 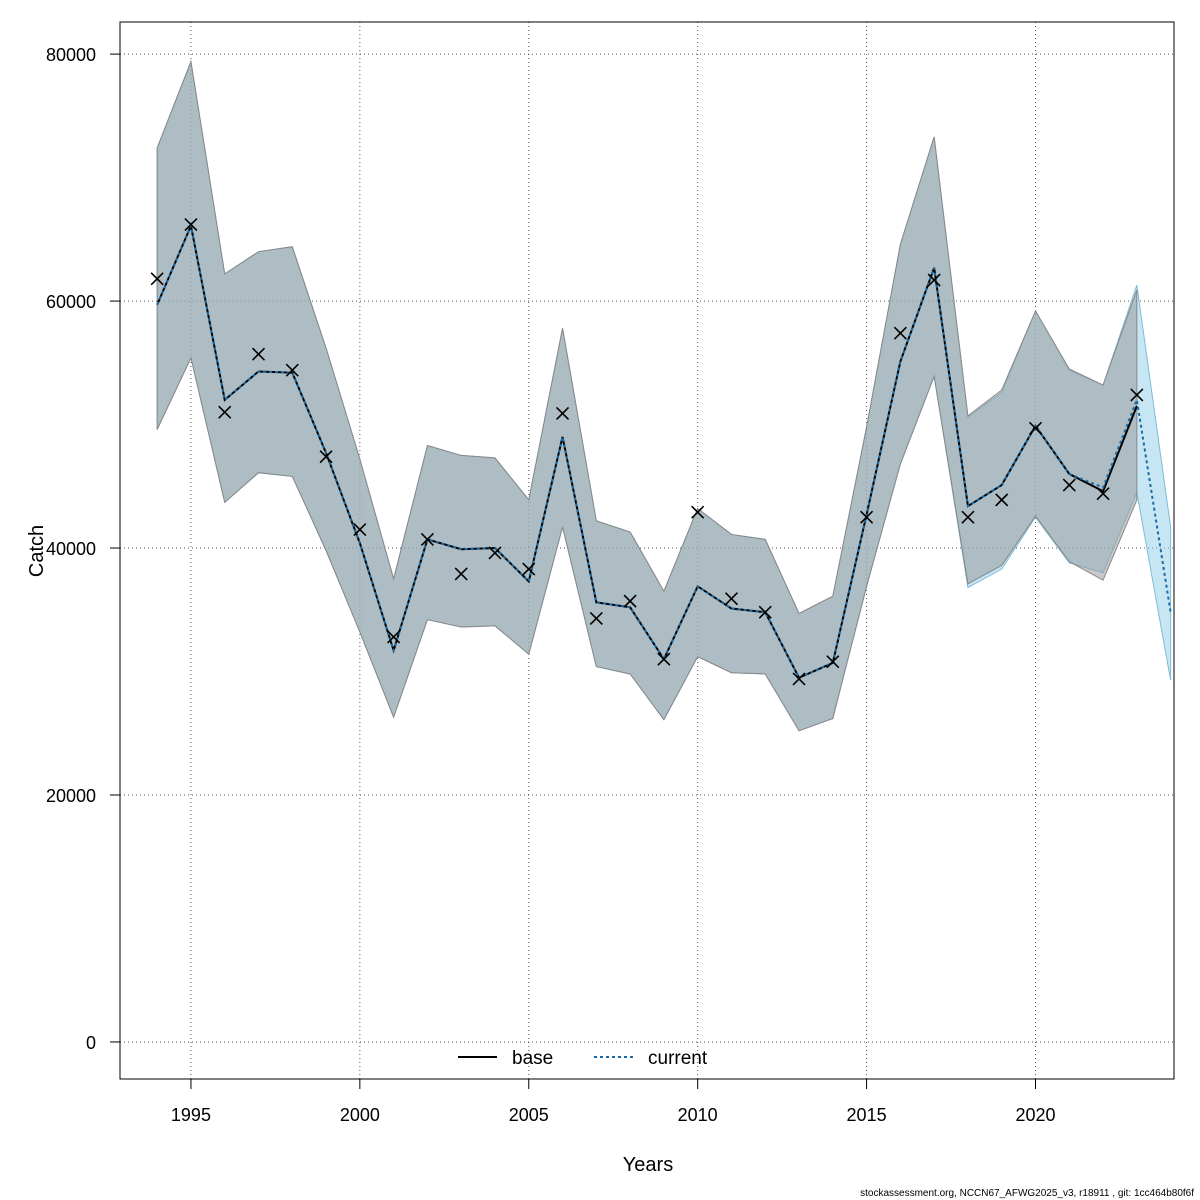 What do you see at coordinates (678, 1058) in the screenshot?
I see `legend-label-current: current` at bounding box center [678, 1058].